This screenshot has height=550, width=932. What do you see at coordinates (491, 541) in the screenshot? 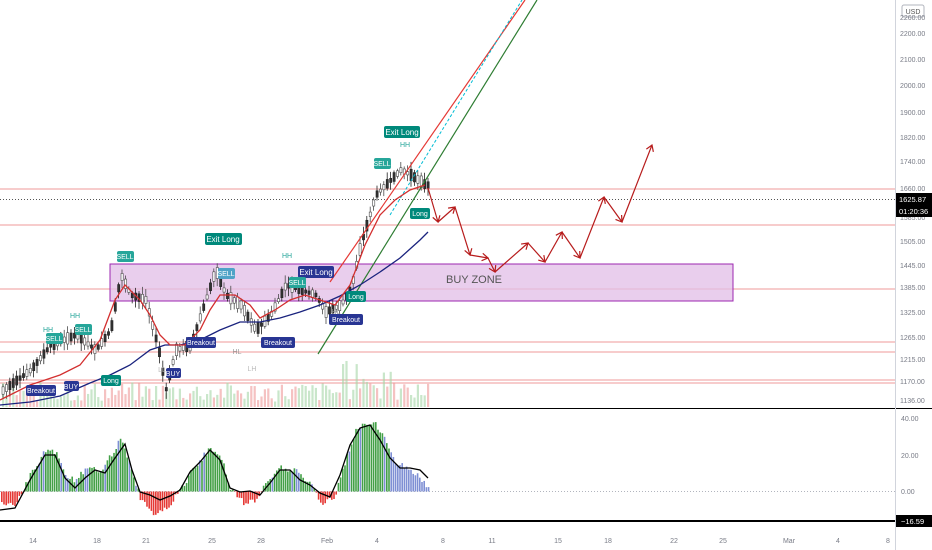
I see `time-tick: 11` at bounding box center [491, 541].